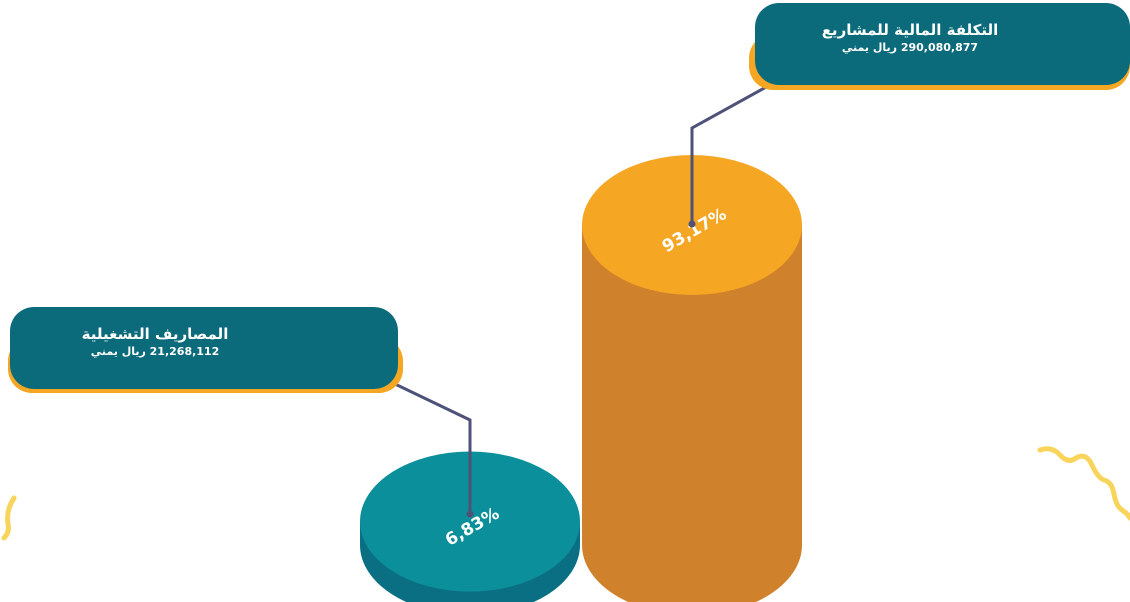  I want to click on label-projects-title: التكلفة المالية للمشاريع, so click(910, 30).